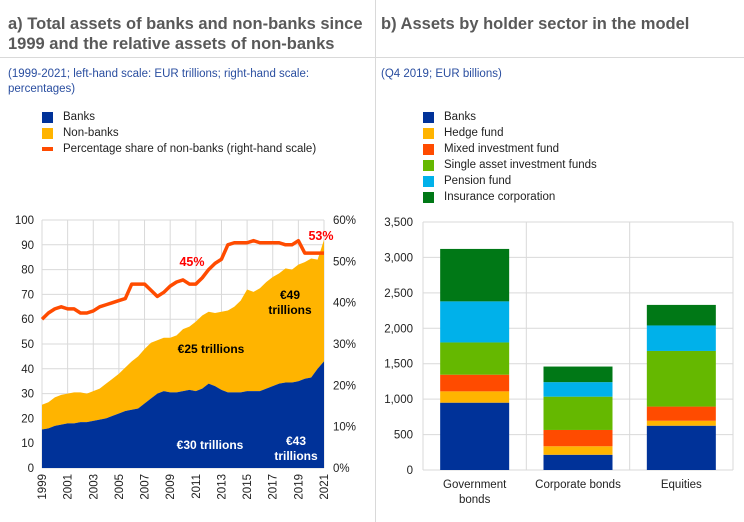  I want to click on x-category-label: Equities, so click(681, 485).